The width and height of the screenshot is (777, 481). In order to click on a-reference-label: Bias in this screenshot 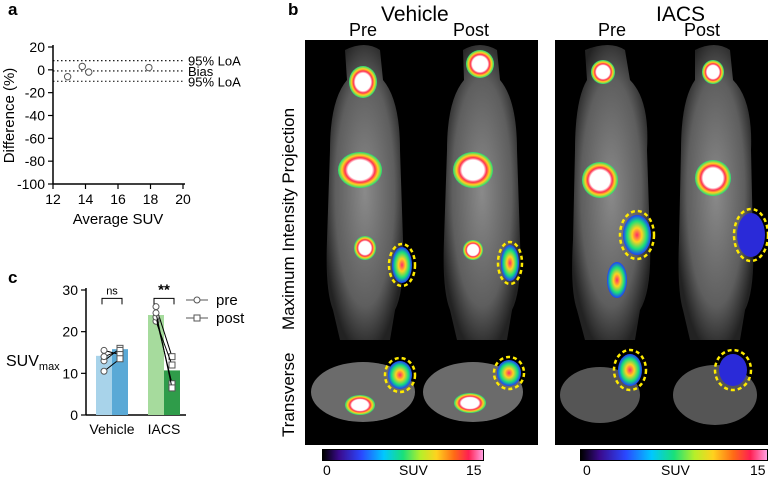, I will do `click(201, 71)`.